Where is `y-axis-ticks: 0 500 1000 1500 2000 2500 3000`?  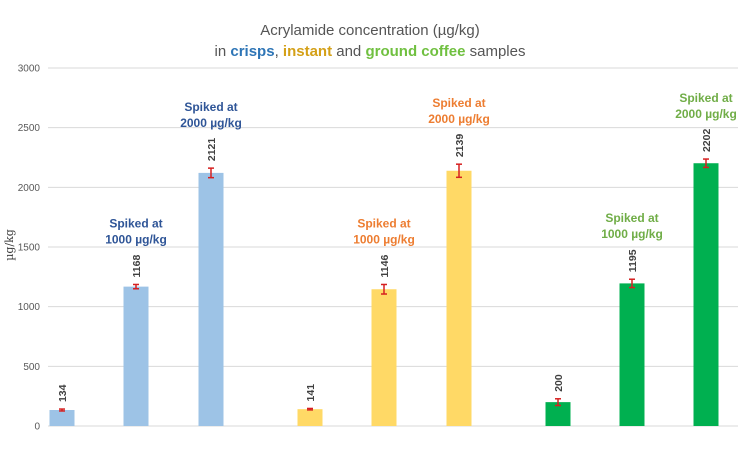 y-axis-ticks: 0 500 1000 1500 2000 2500 3000 is located at coordinates (29, 248).